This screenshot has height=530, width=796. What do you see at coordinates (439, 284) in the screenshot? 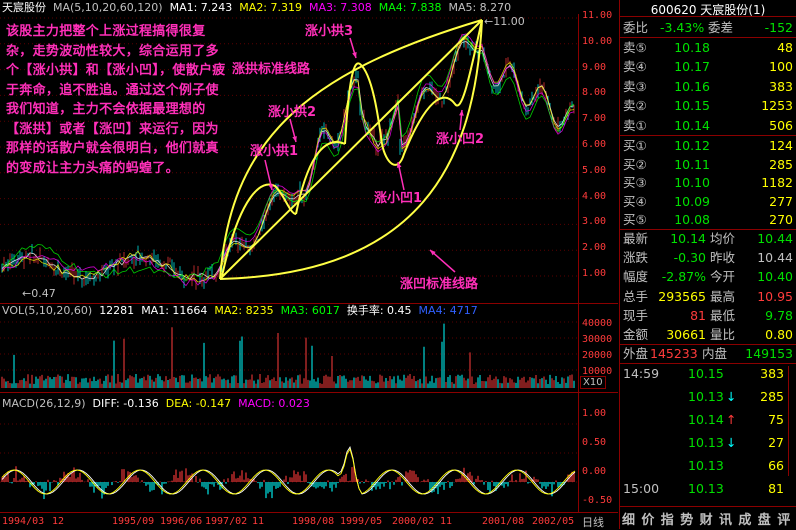
I see `concave-standard-label: 涨凹标准线路` at bounding box center [439, 284].